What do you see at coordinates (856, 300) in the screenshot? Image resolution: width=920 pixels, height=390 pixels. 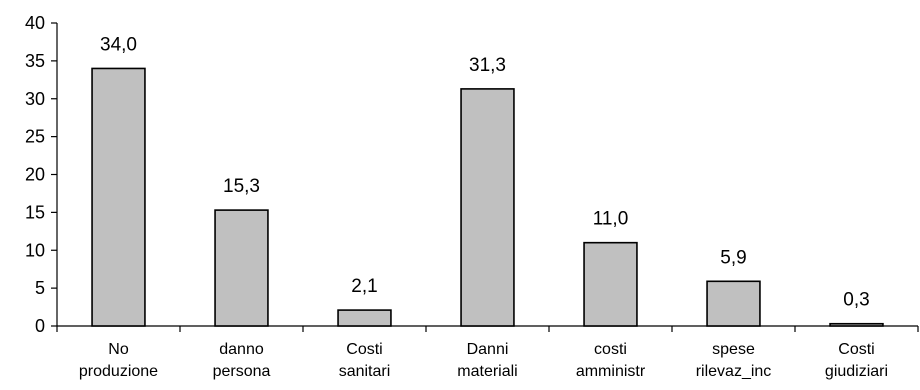 I see `data-label: 0,3` at bounding box center [856, 300].